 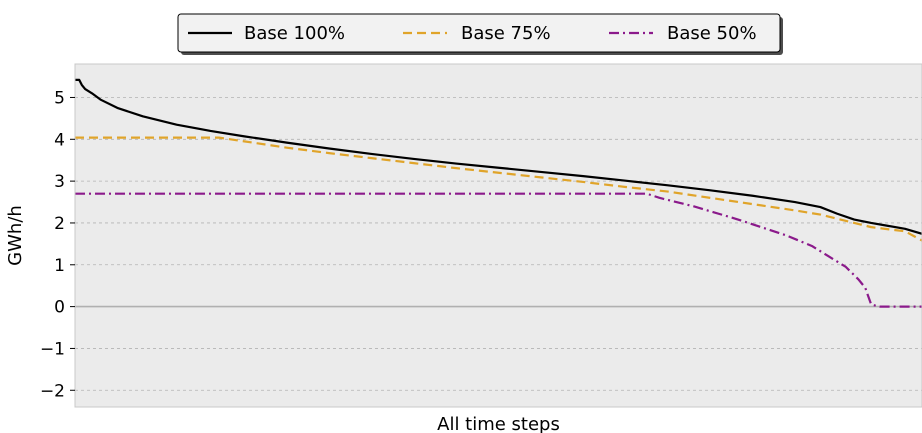 I want to click on y-tick-label: −2, so click(x=52, y=391).